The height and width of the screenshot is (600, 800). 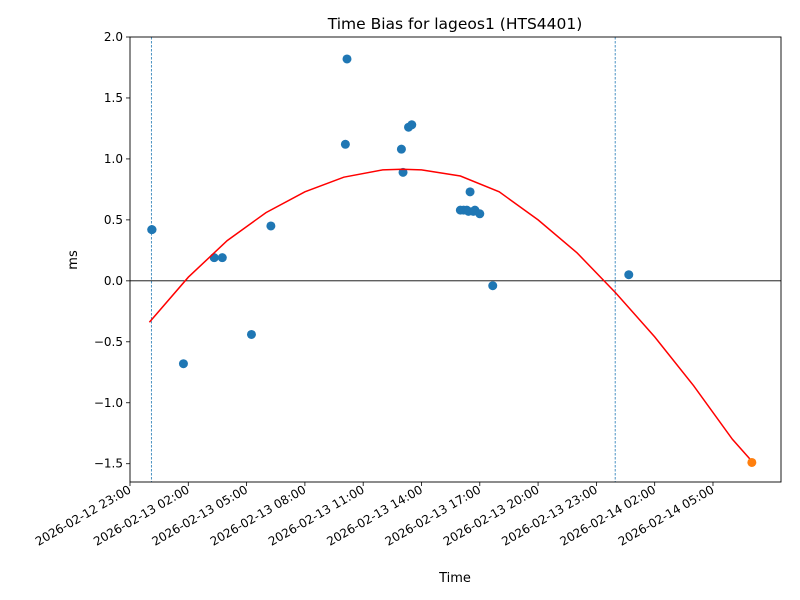 I want to click on x-tick-label: 2026-02-14 05:00, so click(x=666, y=515).